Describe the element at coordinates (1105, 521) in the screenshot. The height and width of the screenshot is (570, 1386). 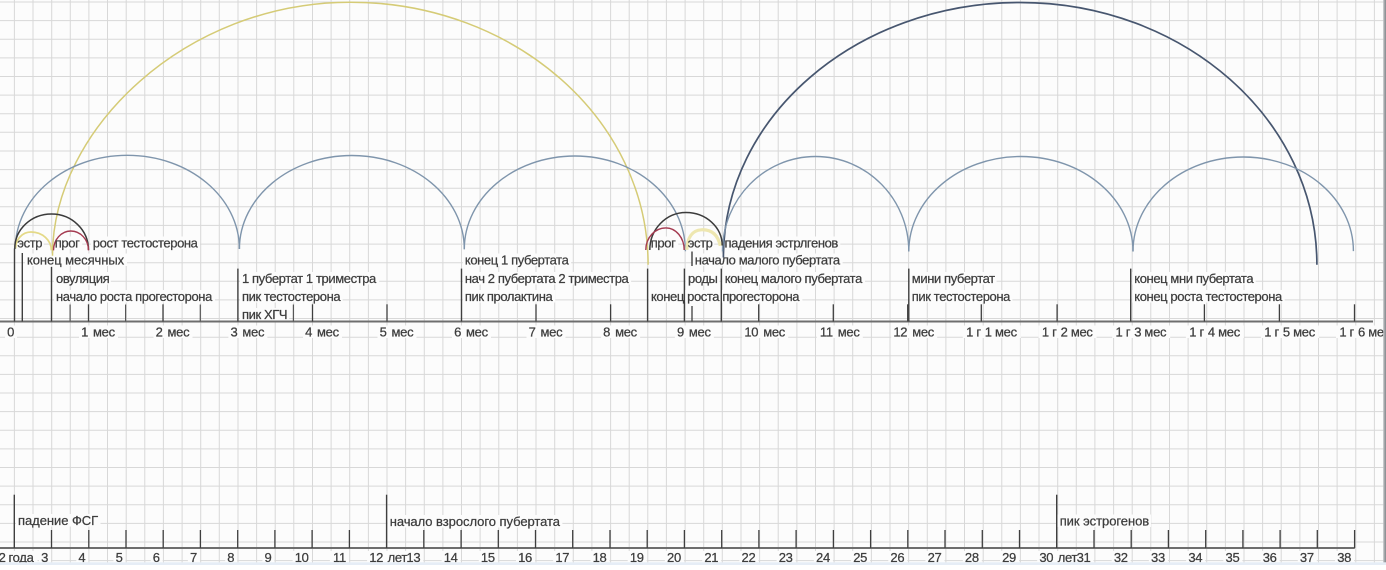
I see `svg-text: пик эстрогенов` at that location.